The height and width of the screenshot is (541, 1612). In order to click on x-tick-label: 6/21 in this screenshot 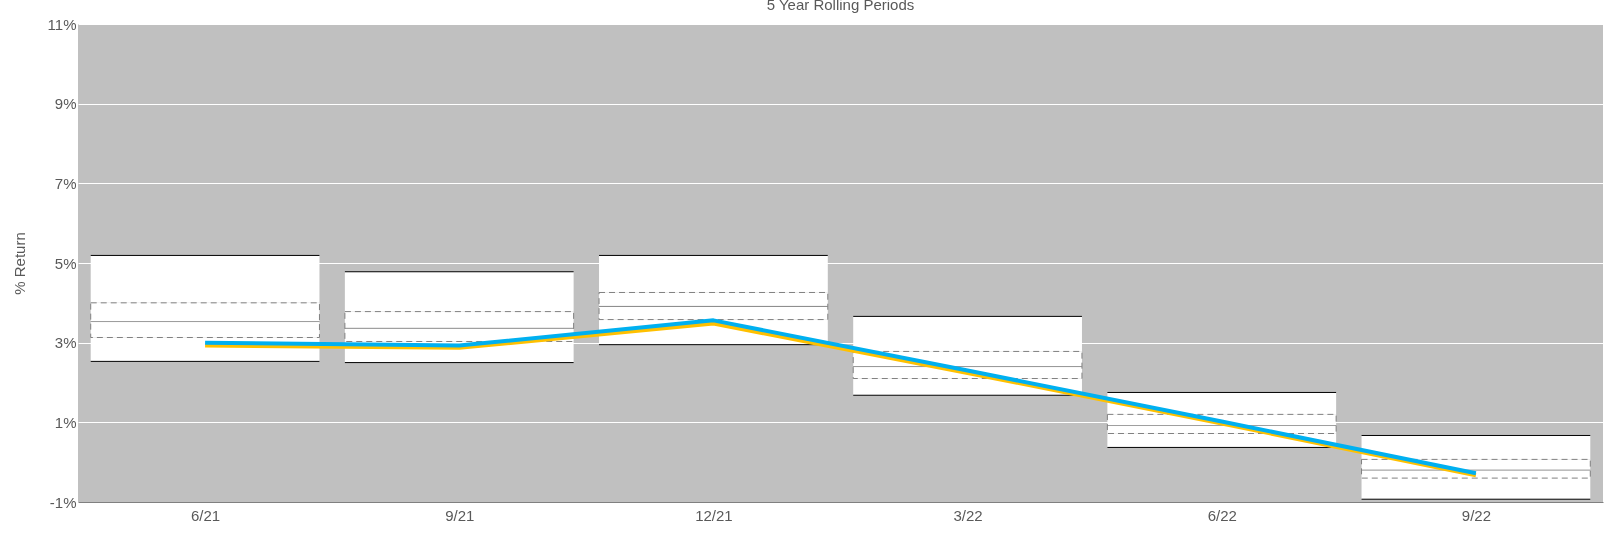, I will do `click(205, 515)`.